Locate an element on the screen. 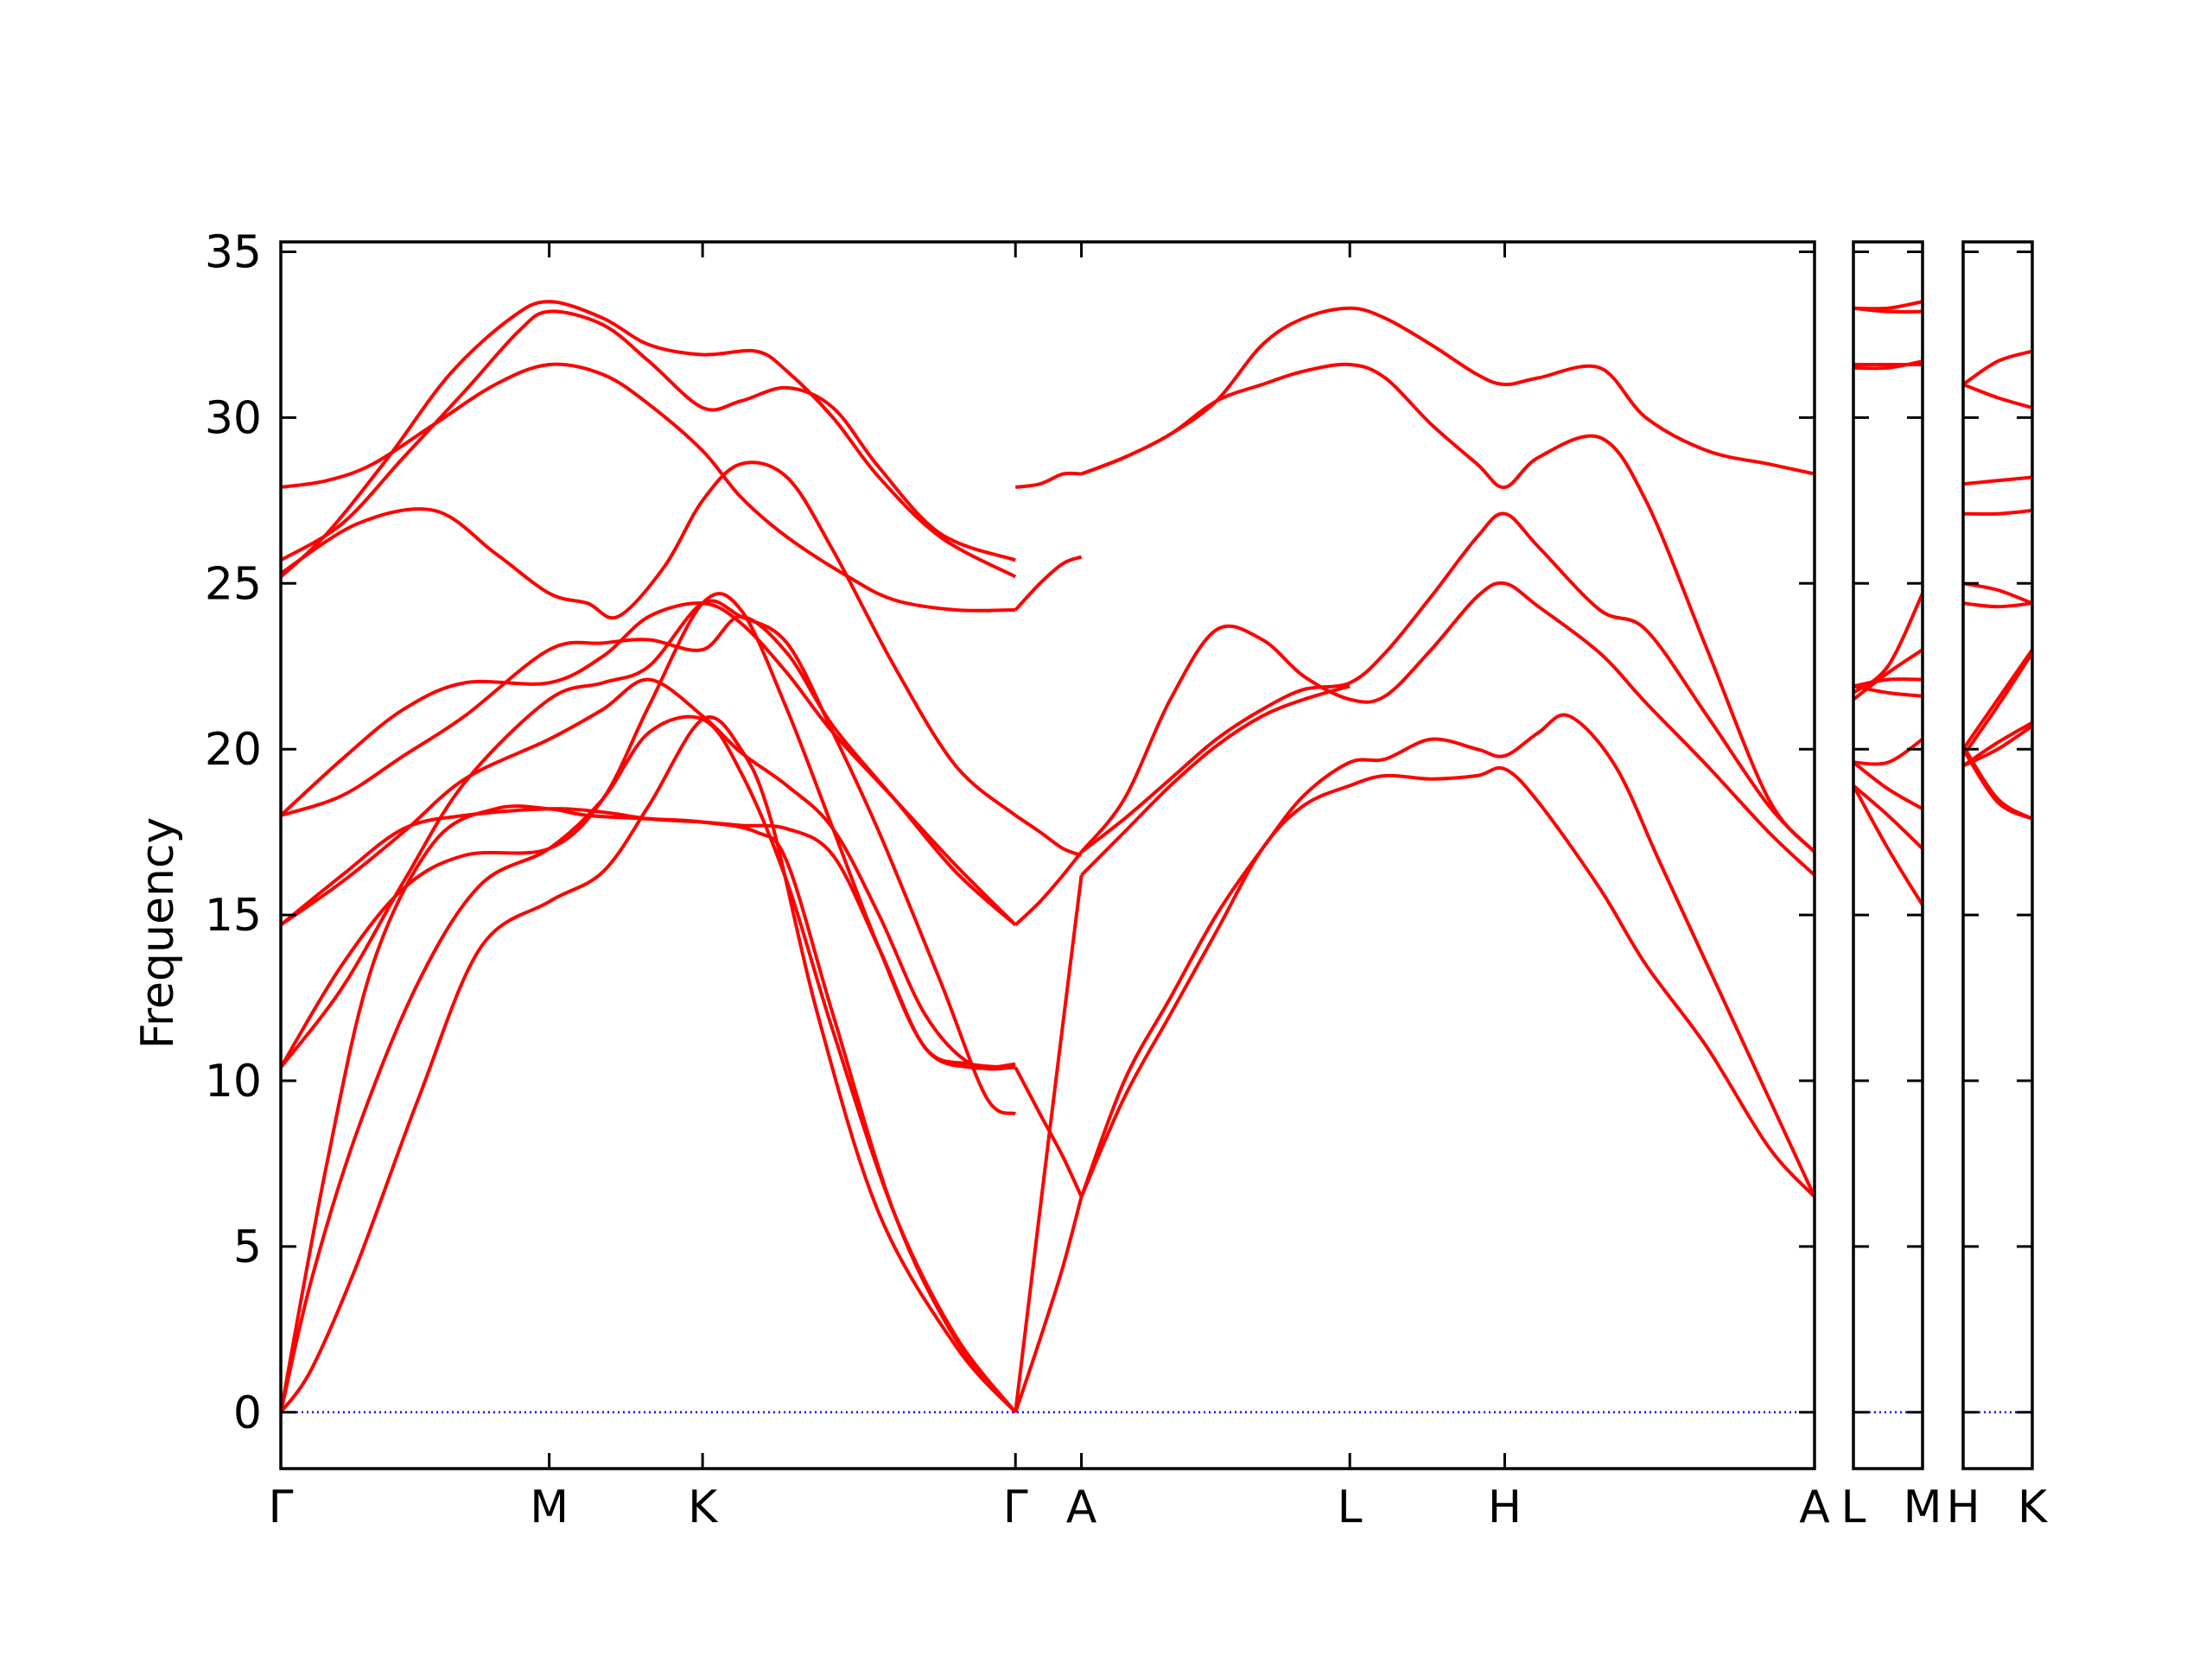 This screenshot has width=2212, height=1663. y-tick-label: 20 is located at coordinates (233, 750).